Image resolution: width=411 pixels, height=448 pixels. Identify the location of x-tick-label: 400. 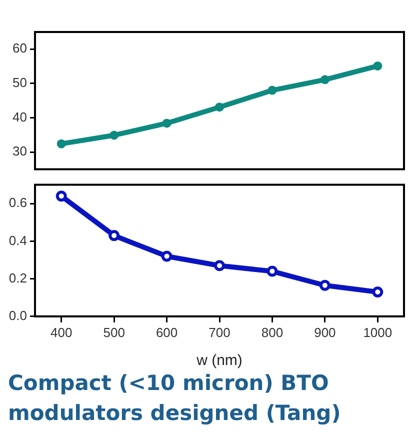
(61, 332).